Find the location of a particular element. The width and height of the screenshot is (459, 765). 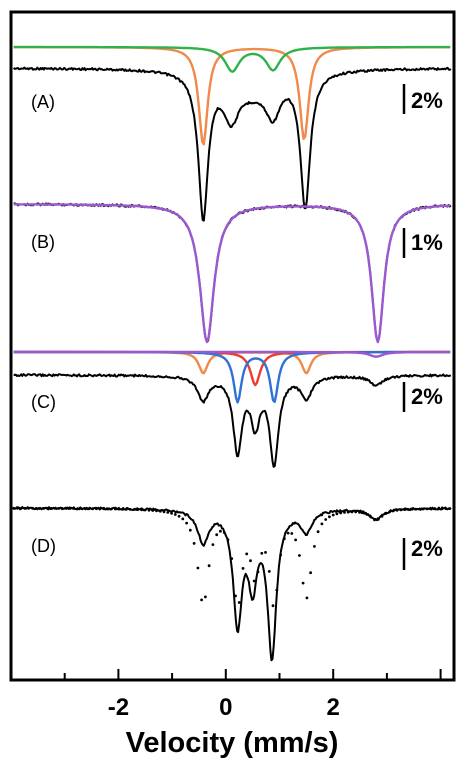

scale-label: 1% is located at coordinates (427, 242).